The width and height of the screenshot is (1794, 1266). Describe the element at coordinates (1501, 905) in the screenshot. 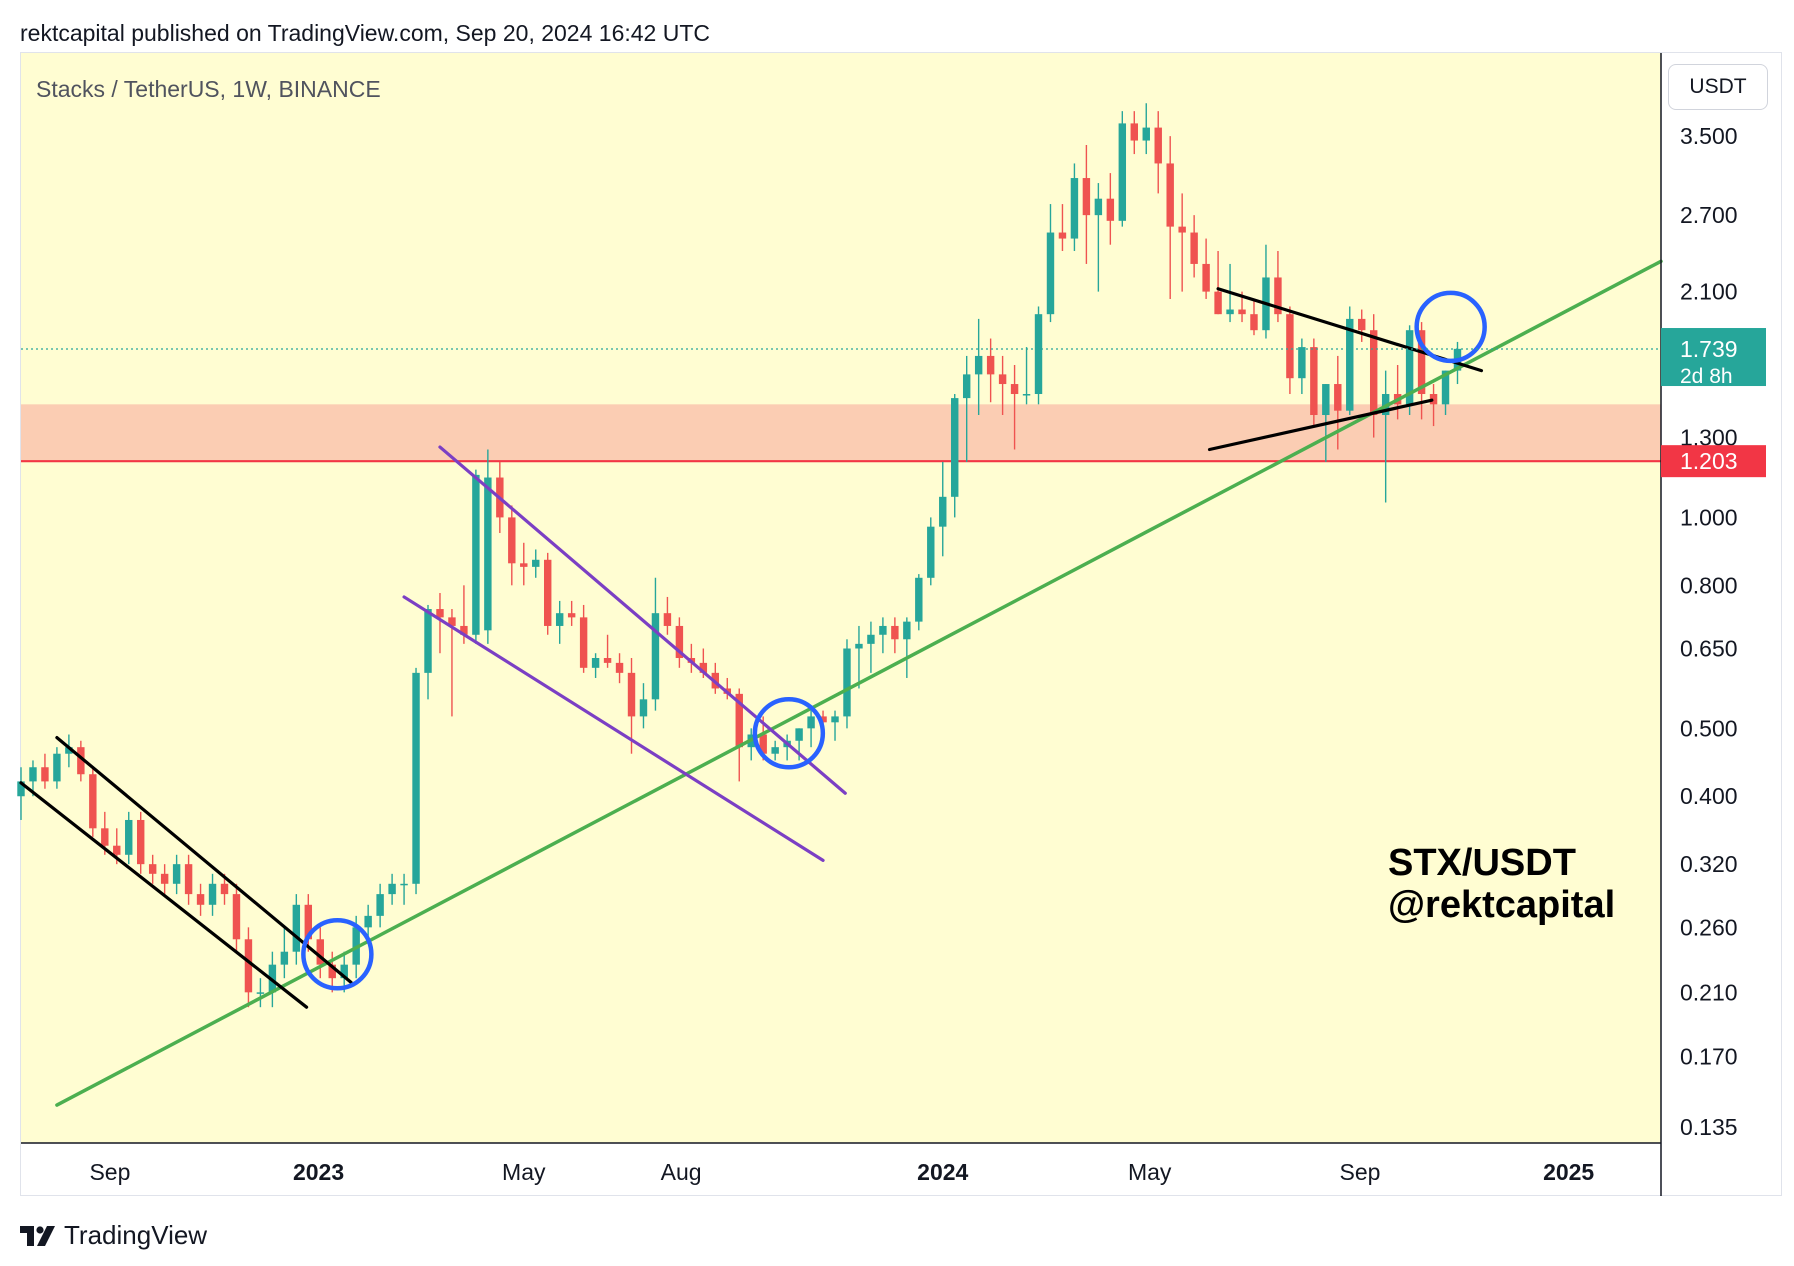

I see `watermark-handle: @rektcapital` at that location.